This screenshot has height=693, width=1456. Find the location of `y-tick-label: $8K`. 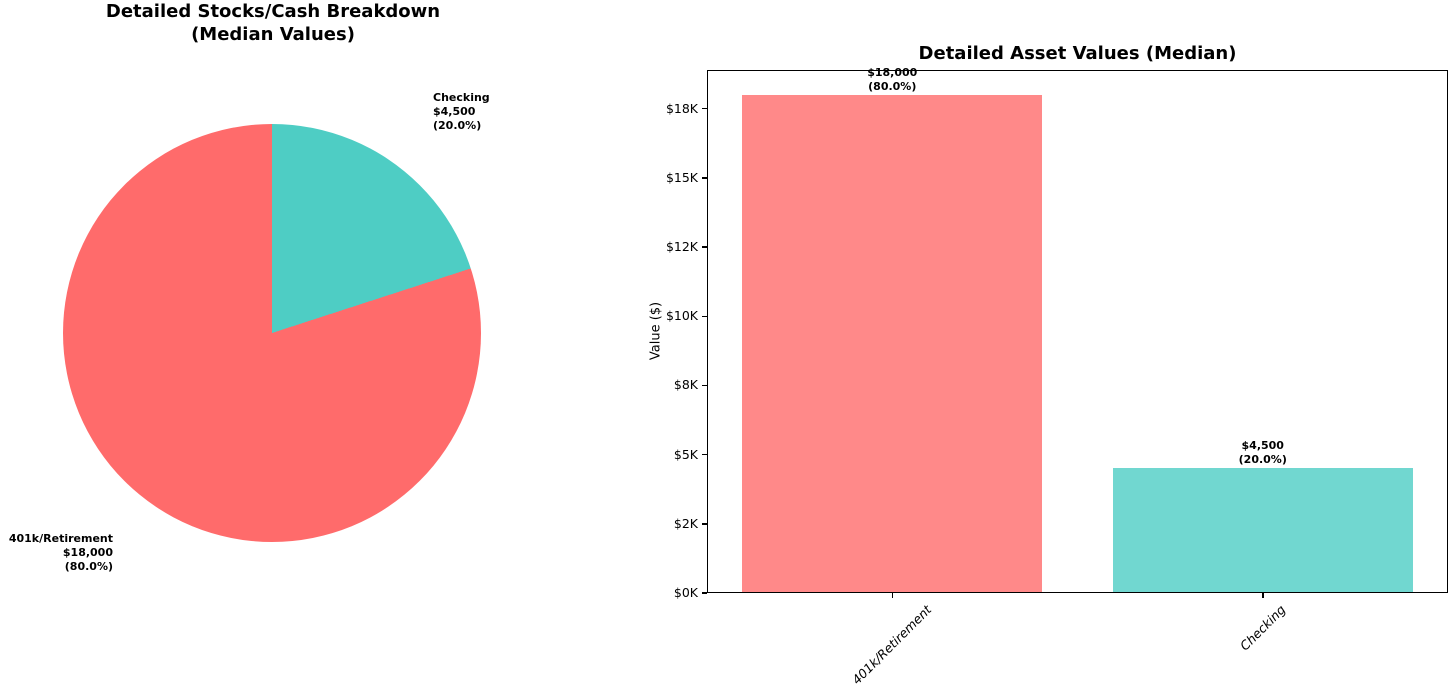

y-tick-label: $8K is located at coordinates (685, 385).